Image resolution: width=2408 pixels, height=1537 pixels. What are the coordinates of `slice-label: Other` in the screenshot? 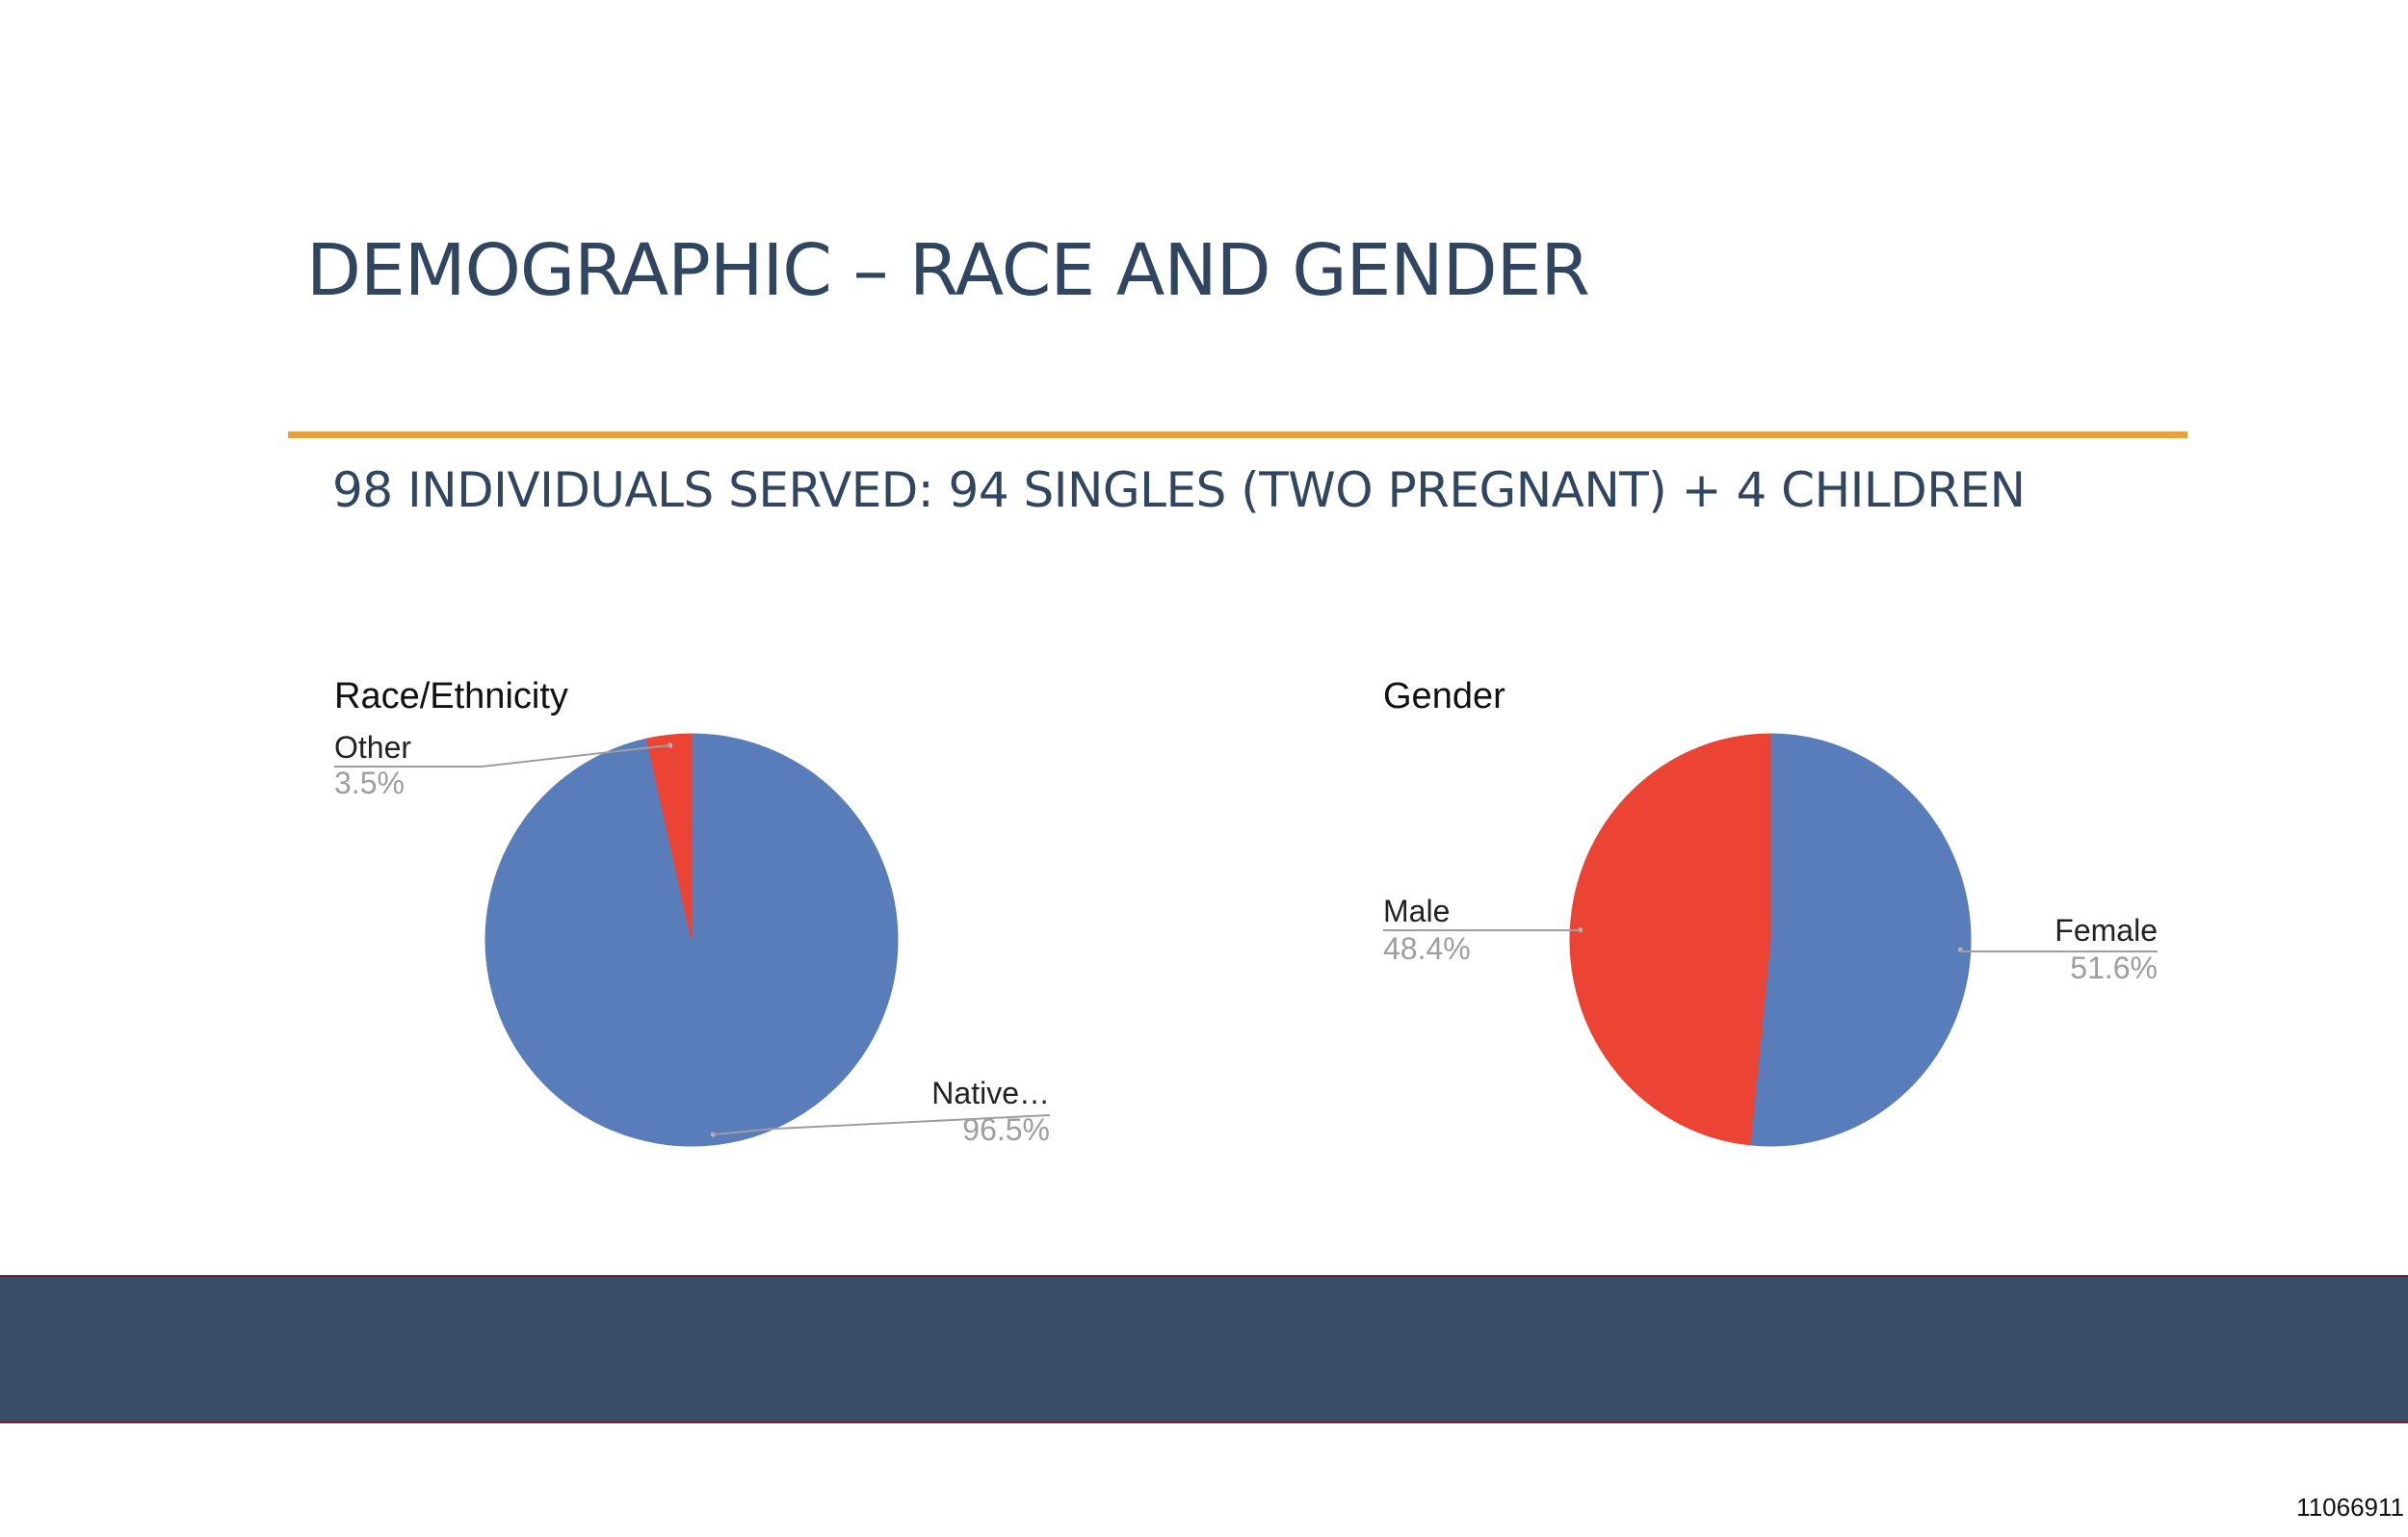 It's located at (372, 748).